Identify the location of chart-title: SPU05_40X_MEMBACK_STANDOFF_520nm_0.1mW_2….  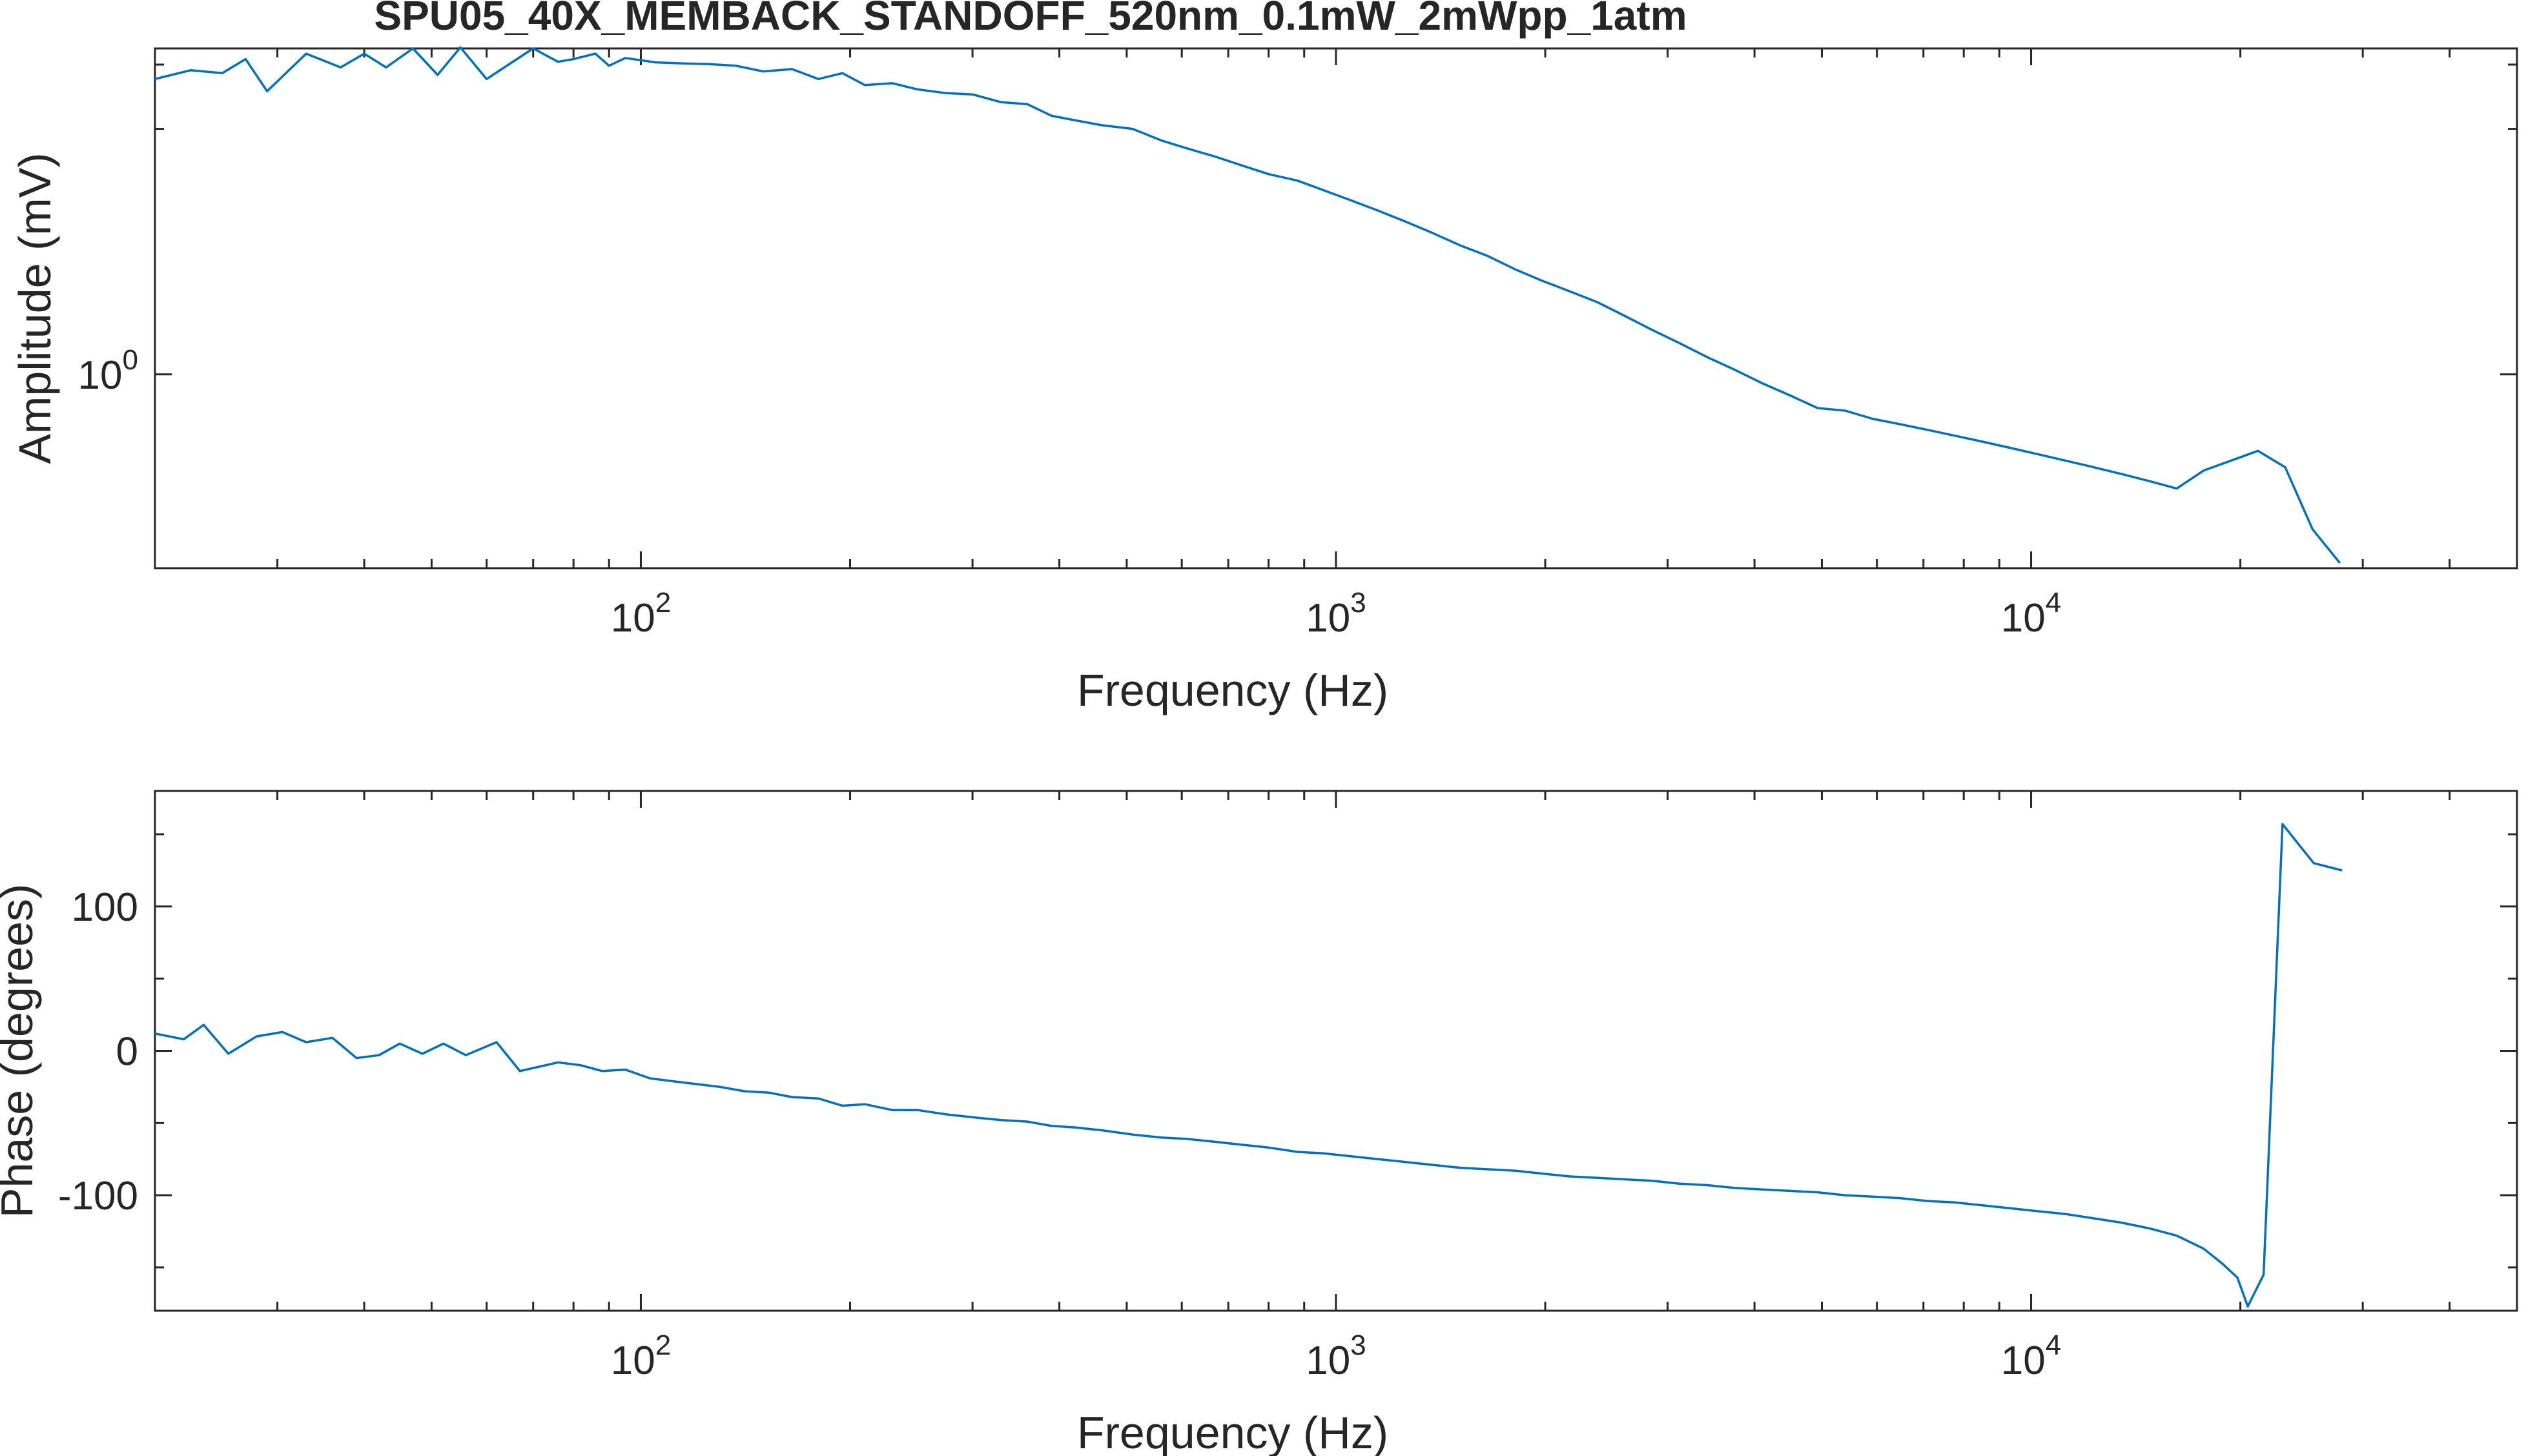
(1030, 19).